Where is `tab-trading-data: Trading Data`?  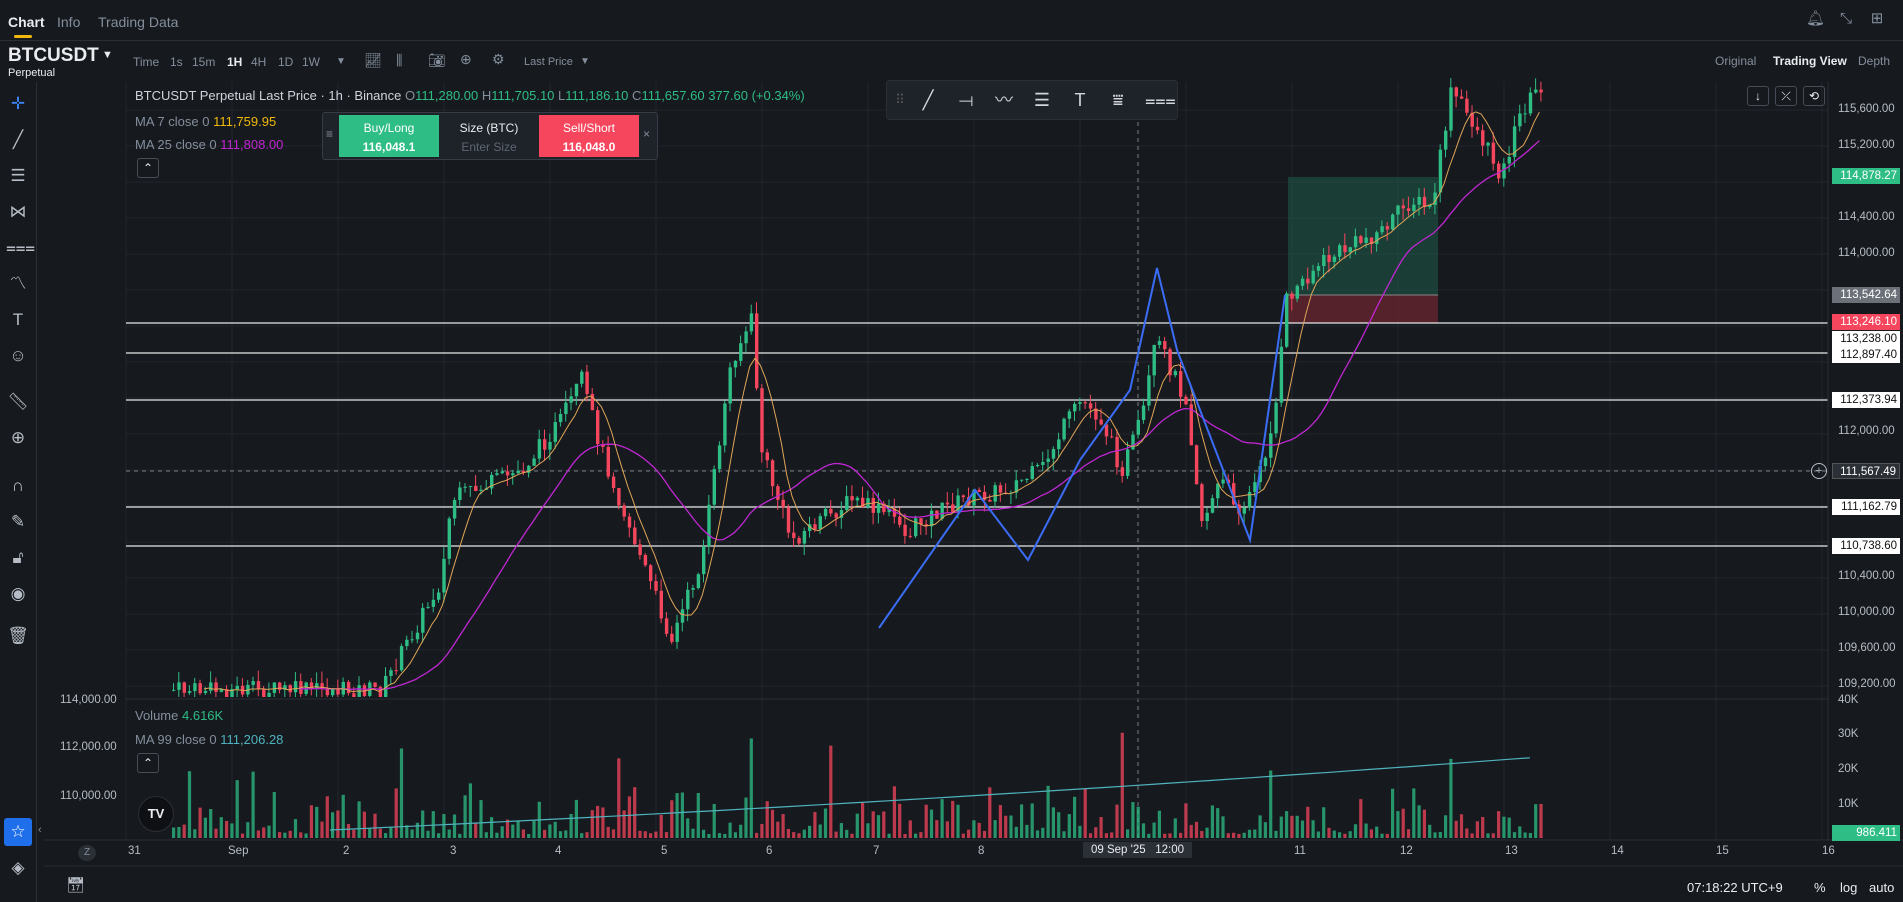 tab-trading-data: Trading Data is located at coordinates (138, 22).